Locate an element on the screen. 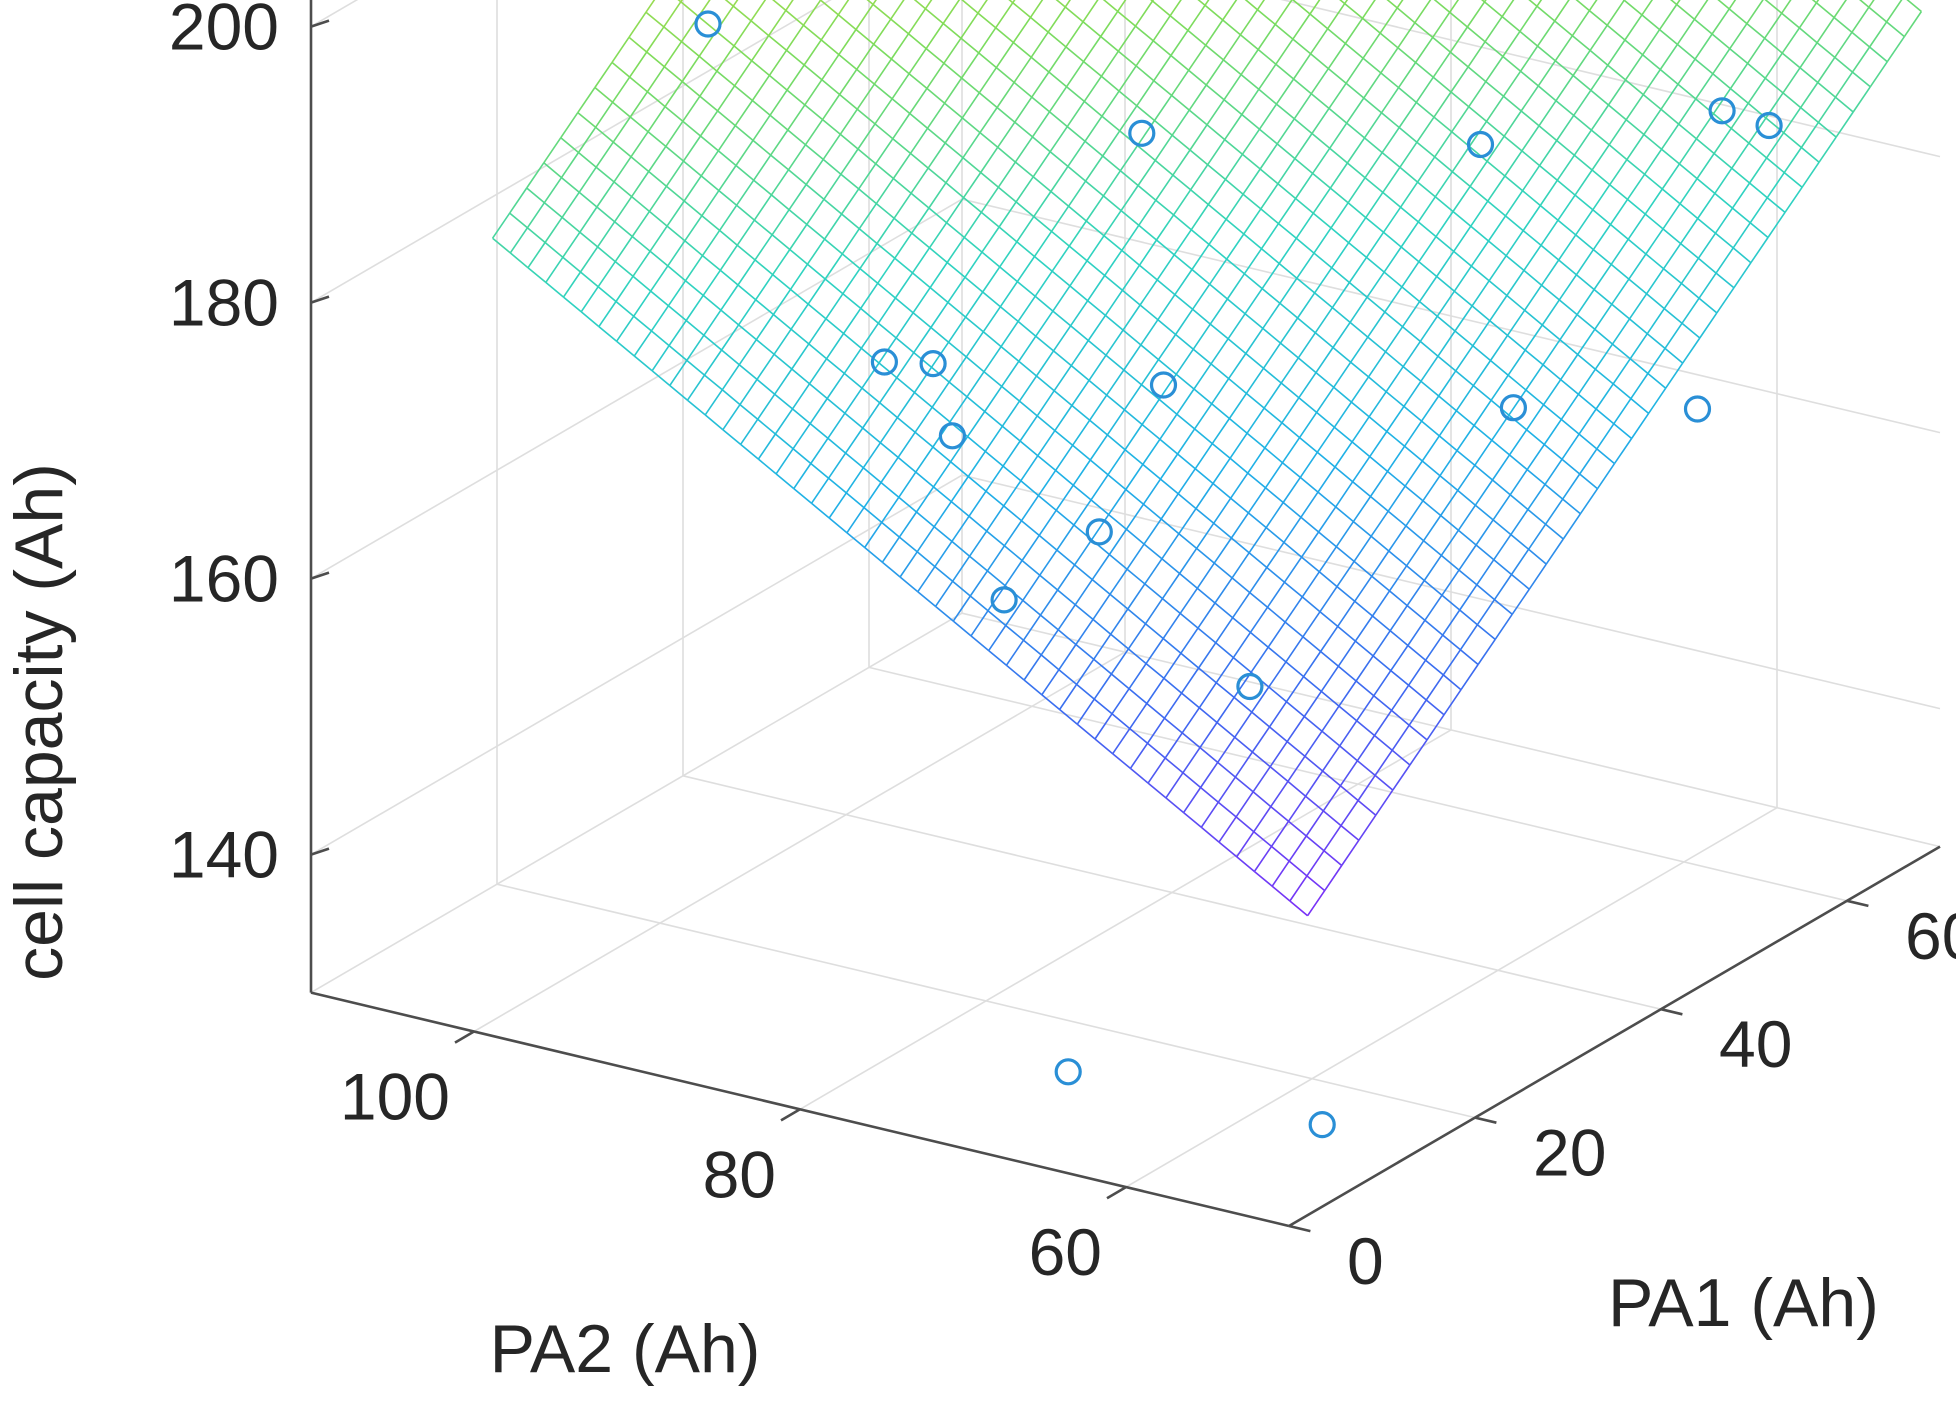  box-edge is located at coordinates (1451, 730).